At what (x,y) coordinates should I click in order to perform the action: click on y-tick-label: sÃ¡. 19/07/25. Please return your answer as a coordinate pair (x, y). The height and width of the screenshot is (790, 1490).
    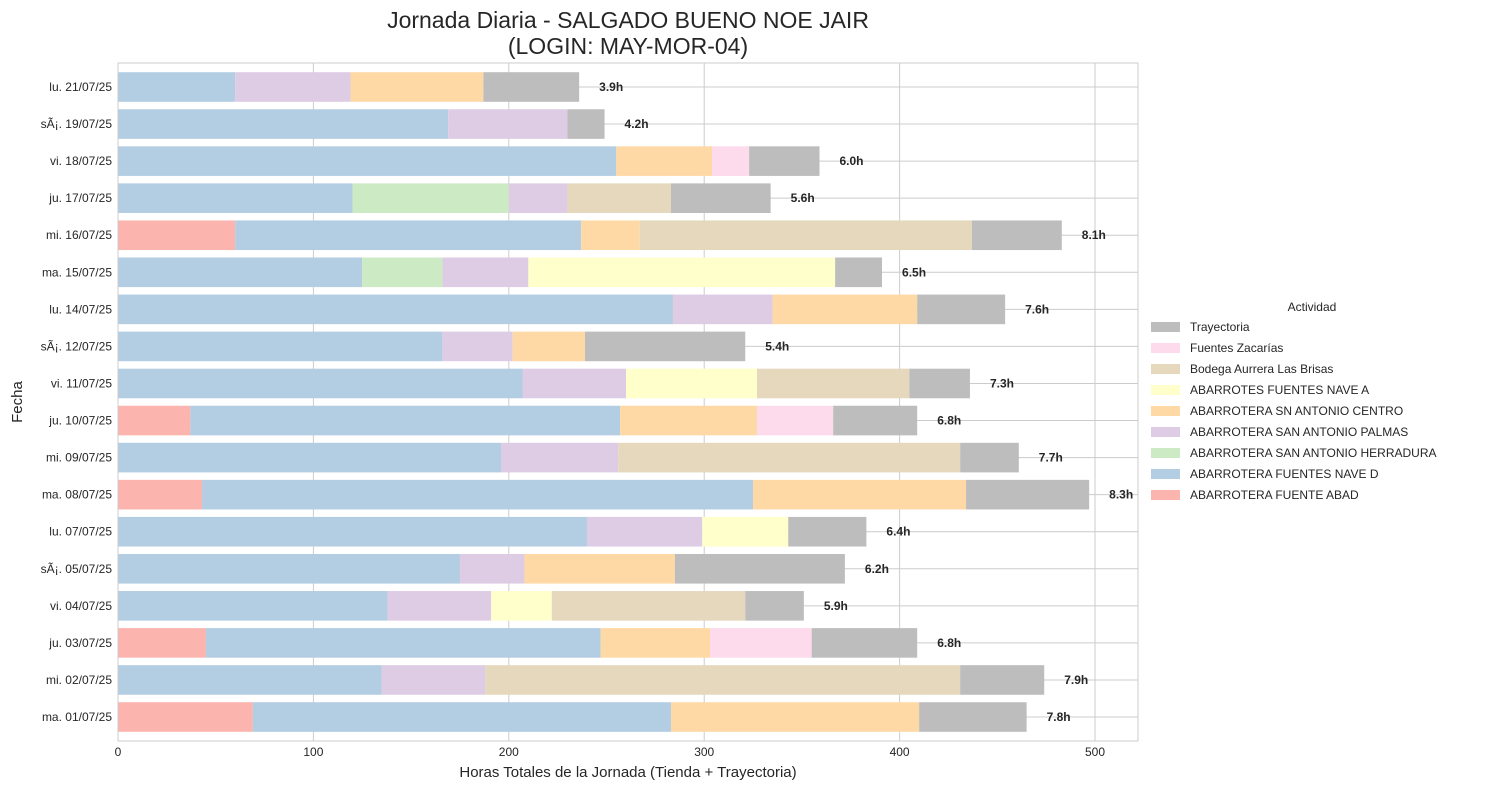
    Looking at the image, I should click on (77, 124).